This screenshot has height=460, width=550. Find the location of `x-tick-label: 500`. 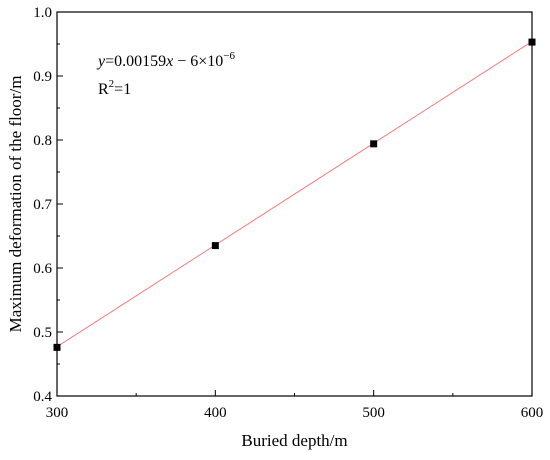

x-tick-label: 500 is located at coordinates (373, 413).